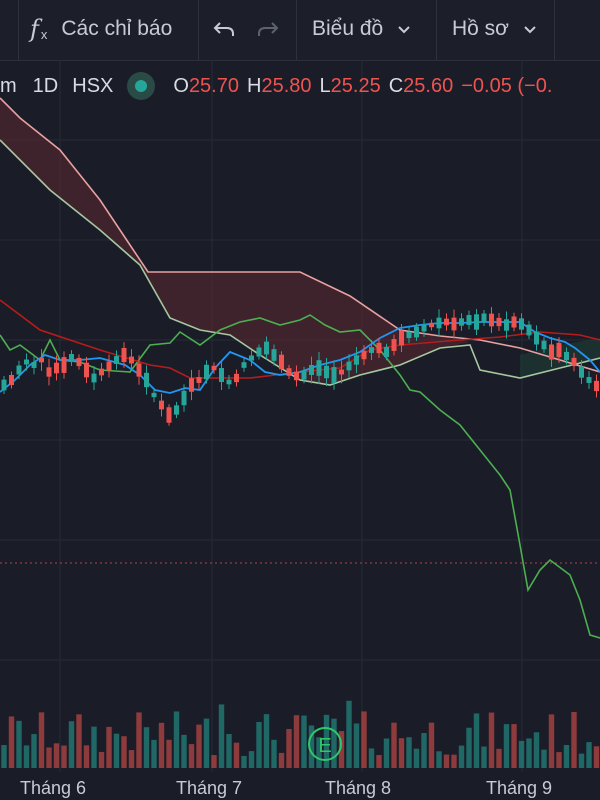 This screenshot has height=800, width=600. What do you see at coordinates (101, 29) in the screenshot?
I see `indicators-button: f x Các chỉ báo` at bounding box center [101, 29].